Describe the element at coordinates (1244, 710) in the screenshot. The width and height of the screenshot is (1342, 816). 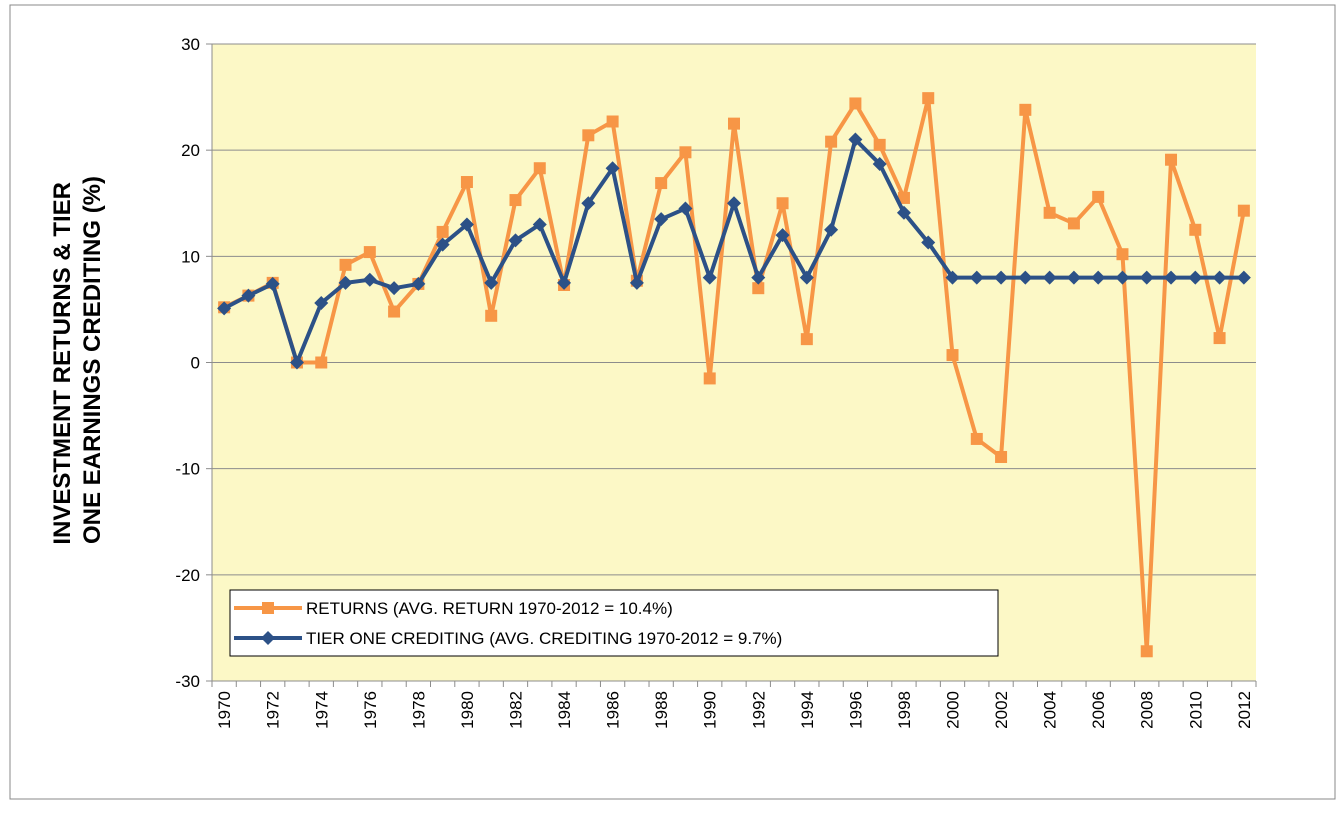
I see `x-tick-label: 2012` at that location.